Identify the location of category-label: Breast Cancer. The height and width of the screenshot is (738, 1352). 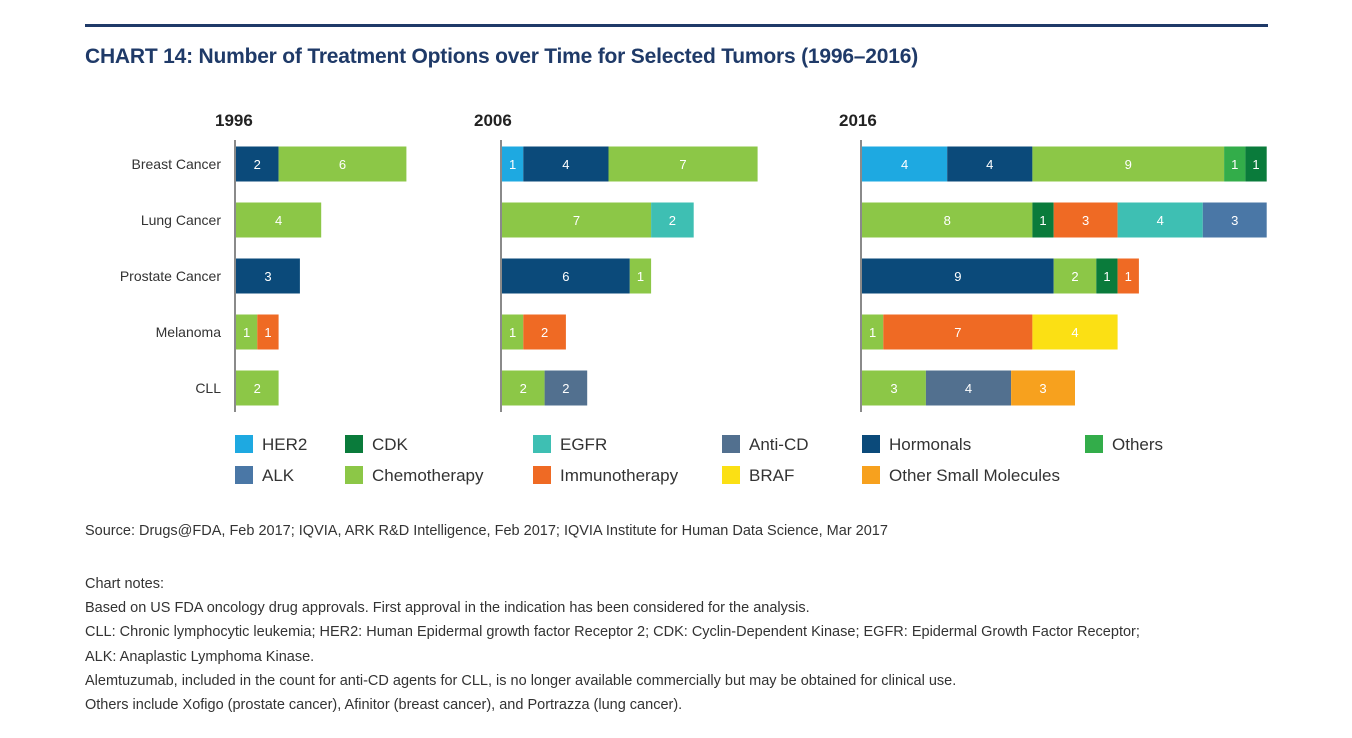
(177, 164).